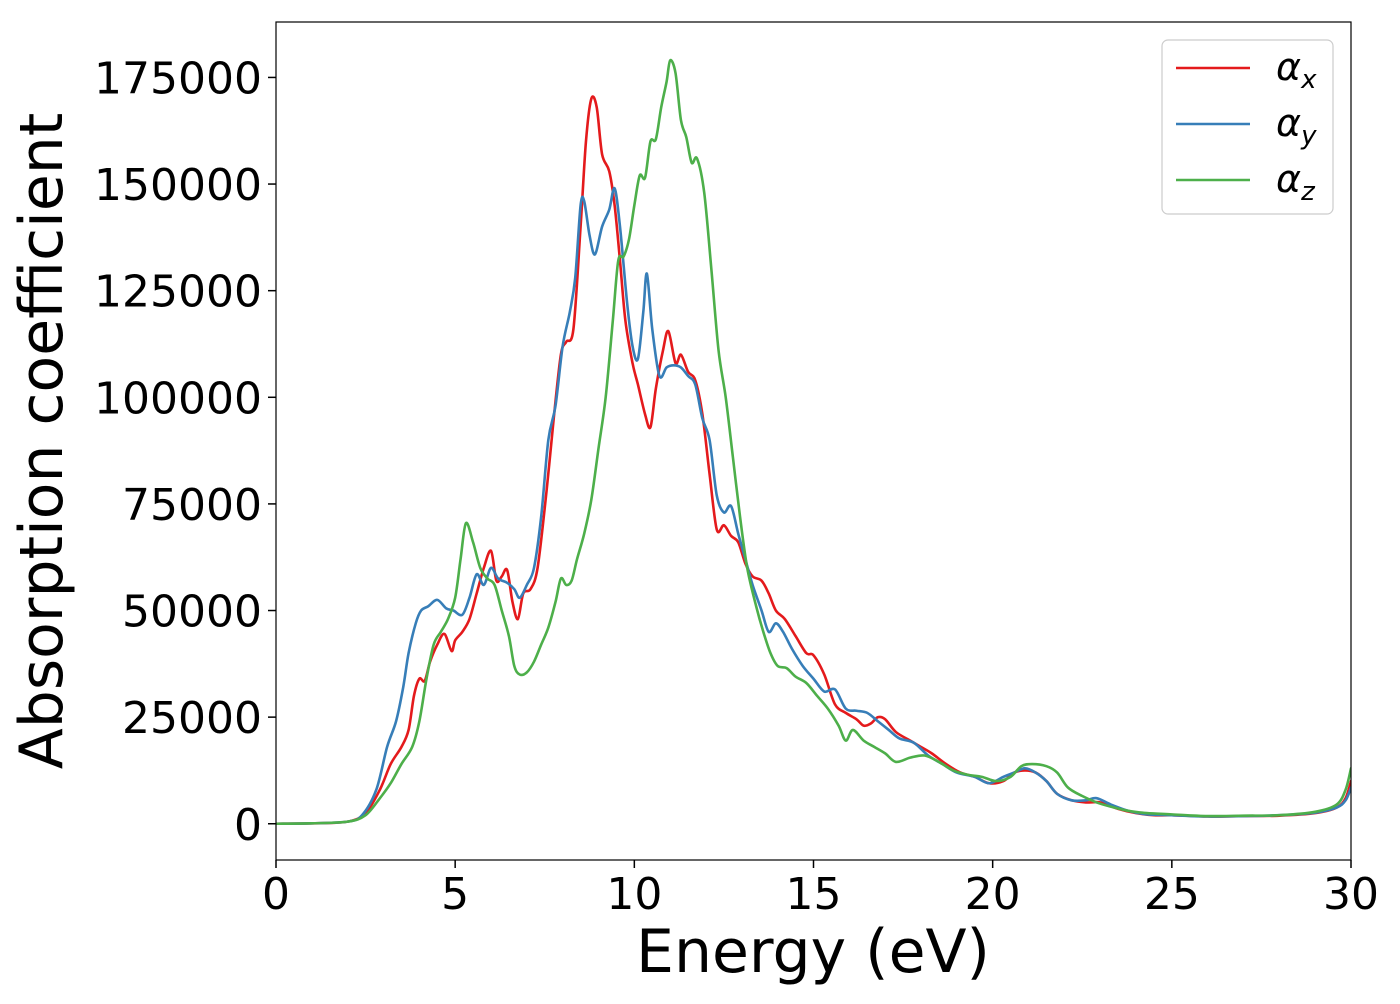 Image resolution: width=1400 pixels, height=1004 pixels. I want to click on legend-subscript: y, so click(1308, 136).